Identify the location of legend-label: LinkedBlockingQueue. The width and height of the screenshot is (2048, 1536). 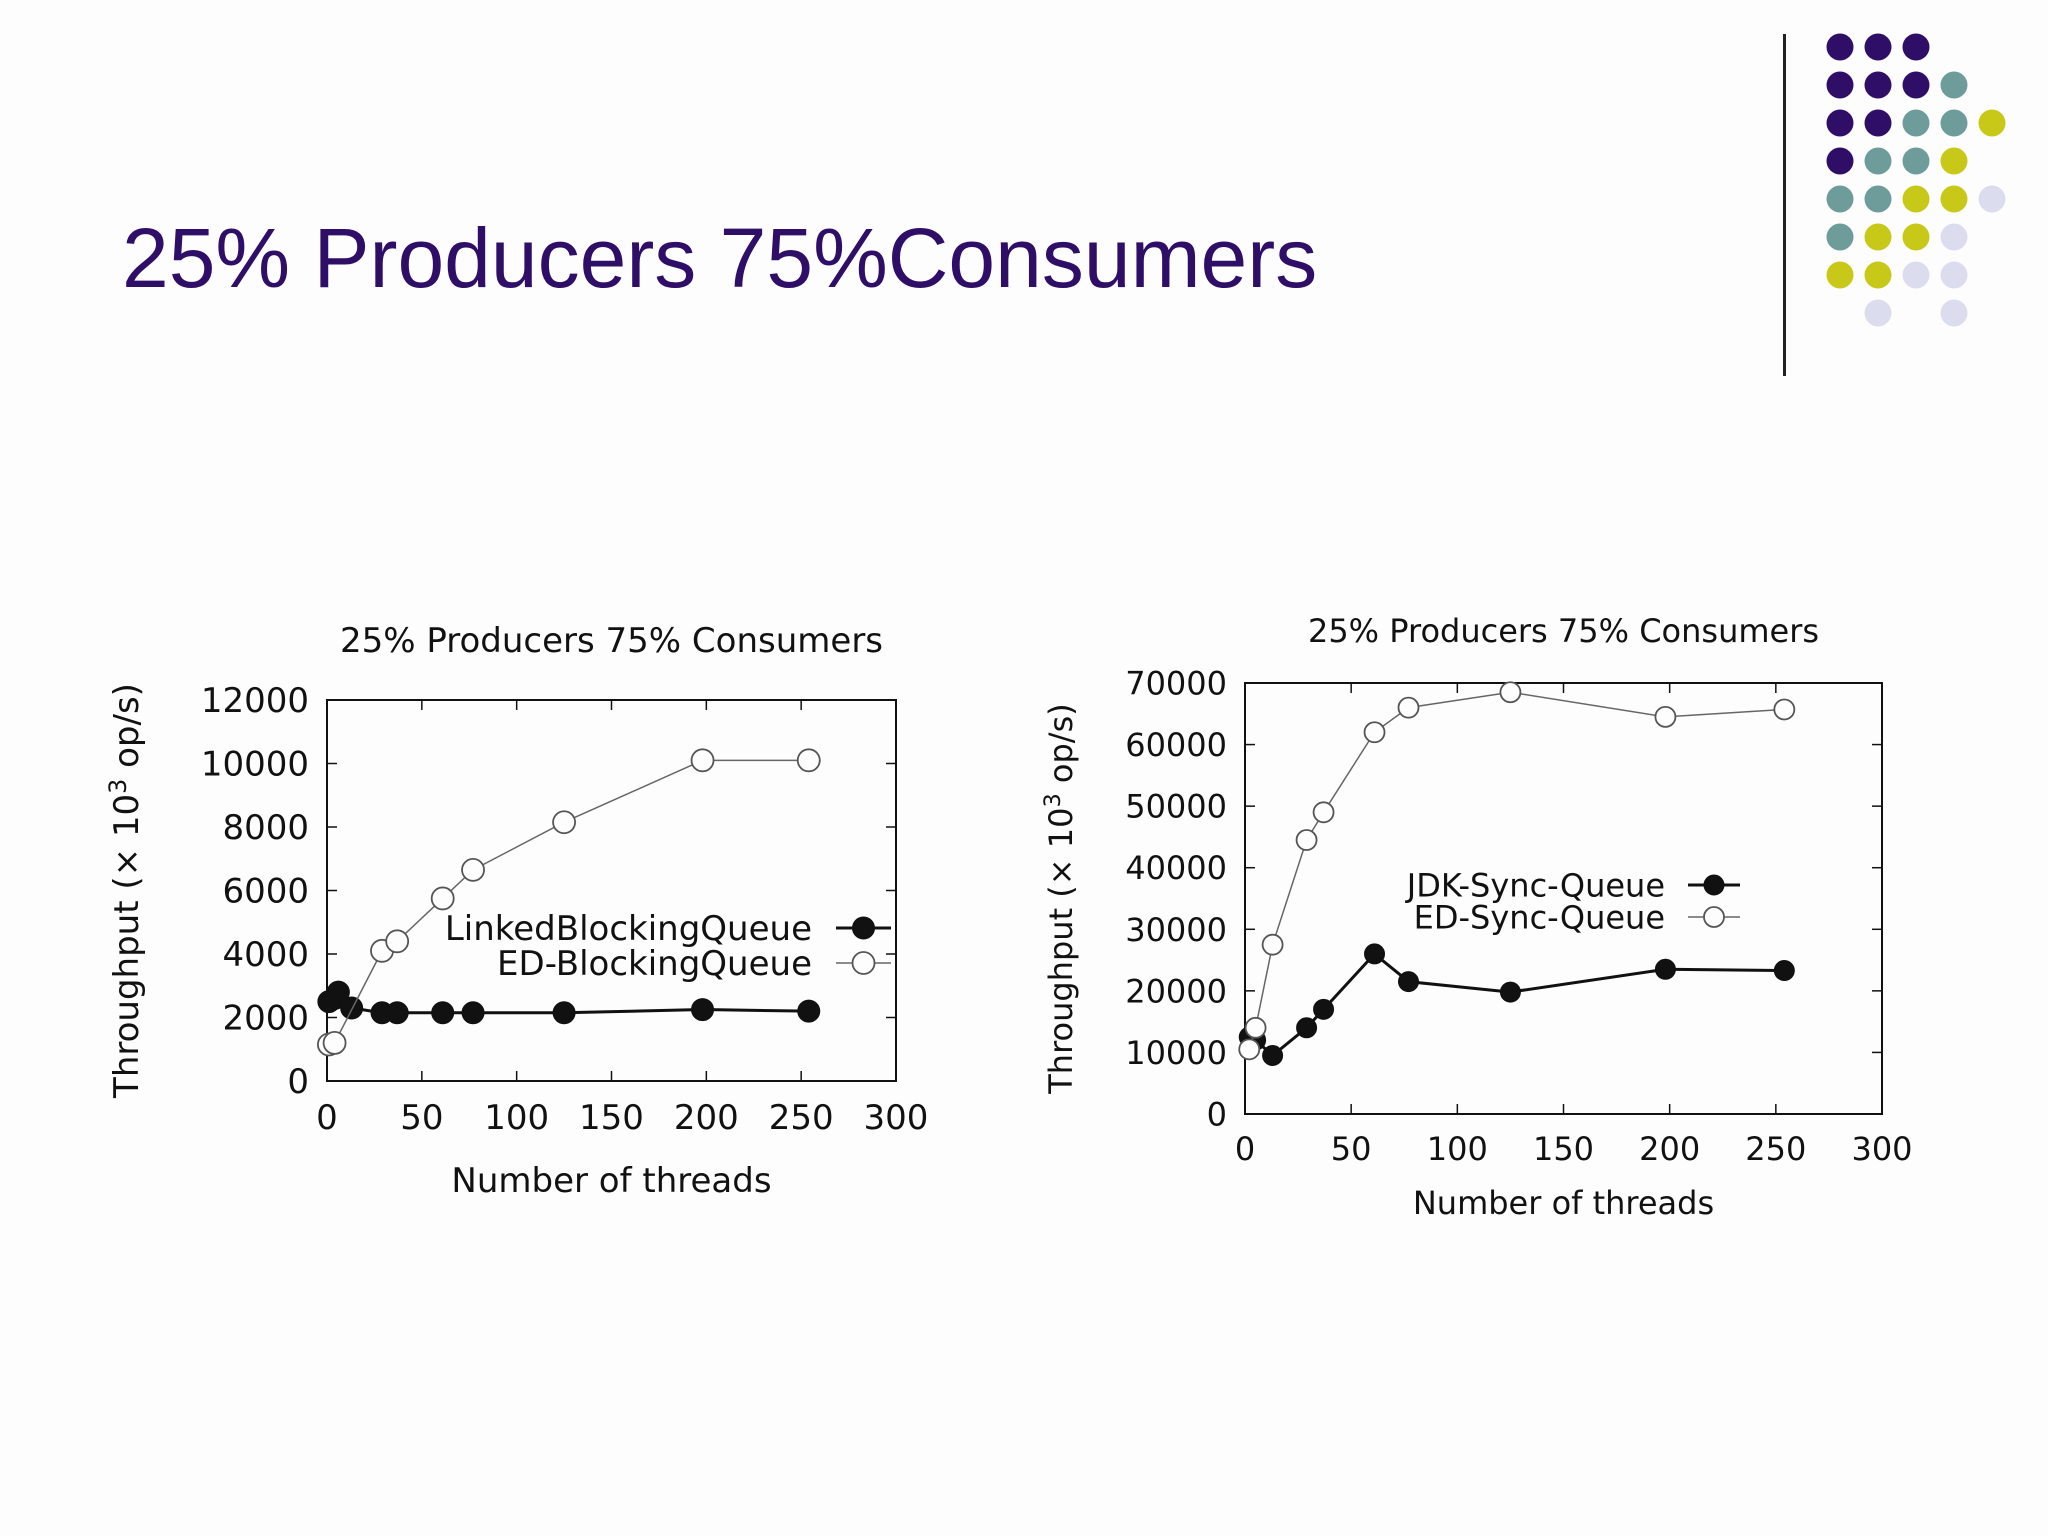
(628, 929).